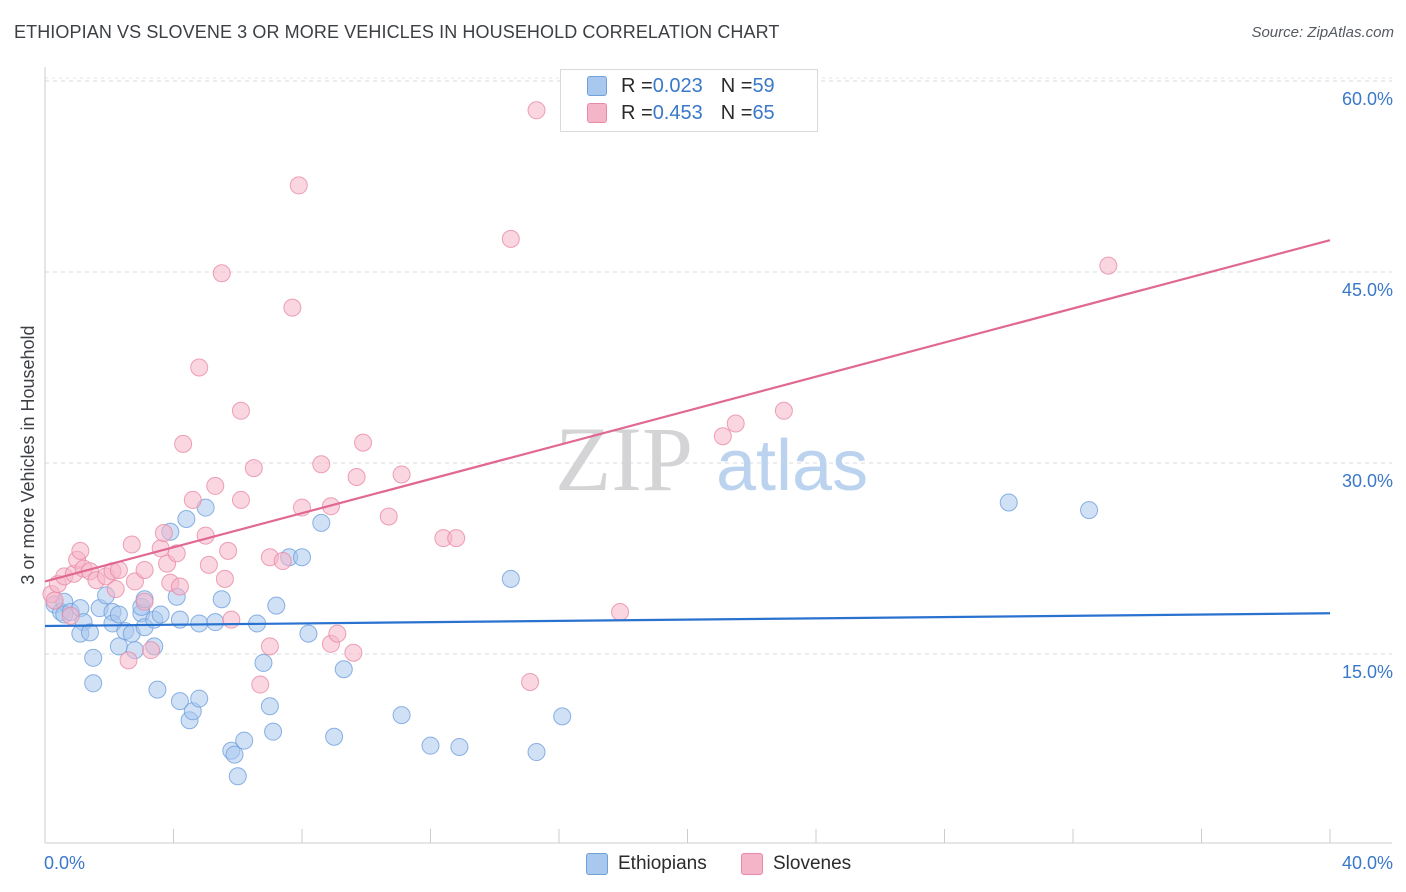 The image size is (1406, 892). What do you see at coordinates (1367, 290) in the screenshot?
I see `y-tick-label: 45.0%` at bounding box center [1367, 290].